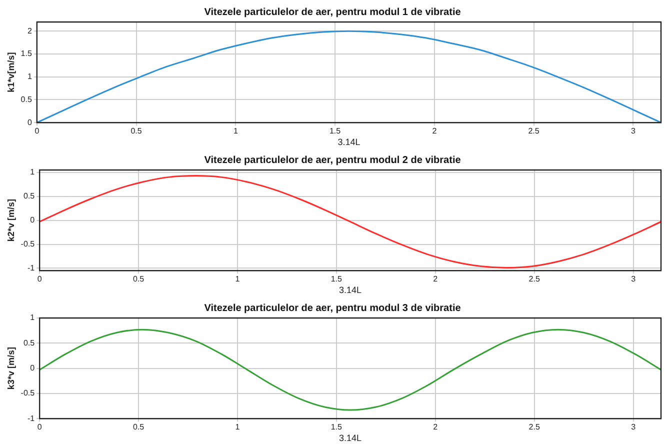 This screenshot has height=444, width=665. Describe the element at coordinates (333, 308) in the screenshot. I see `chart-title: Vitezele particulelor de aer, pentru modul 3 de vibratie` at that location.